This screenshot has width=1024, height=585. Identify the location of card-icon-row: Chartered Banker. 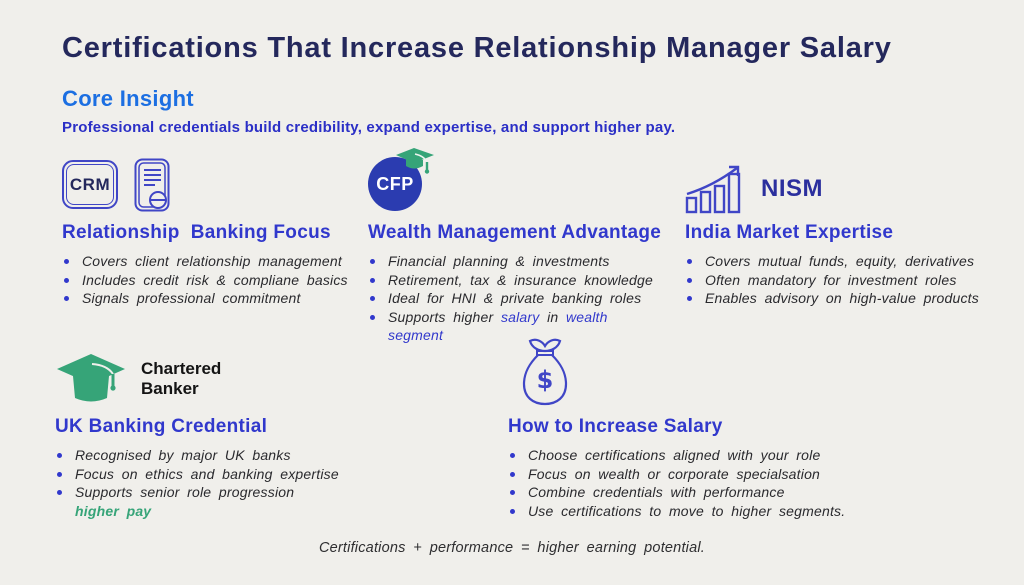
(220, 384).